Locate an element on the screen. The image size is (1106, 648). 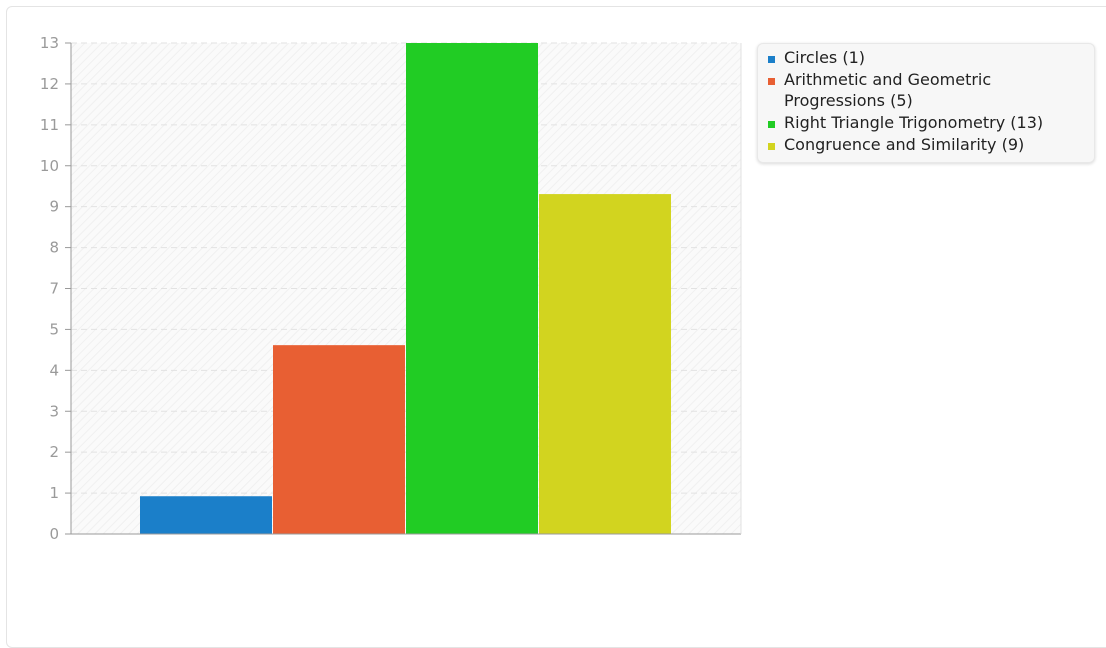
legend-item-circles: Circles (1) is located at coordinates (926, 57).